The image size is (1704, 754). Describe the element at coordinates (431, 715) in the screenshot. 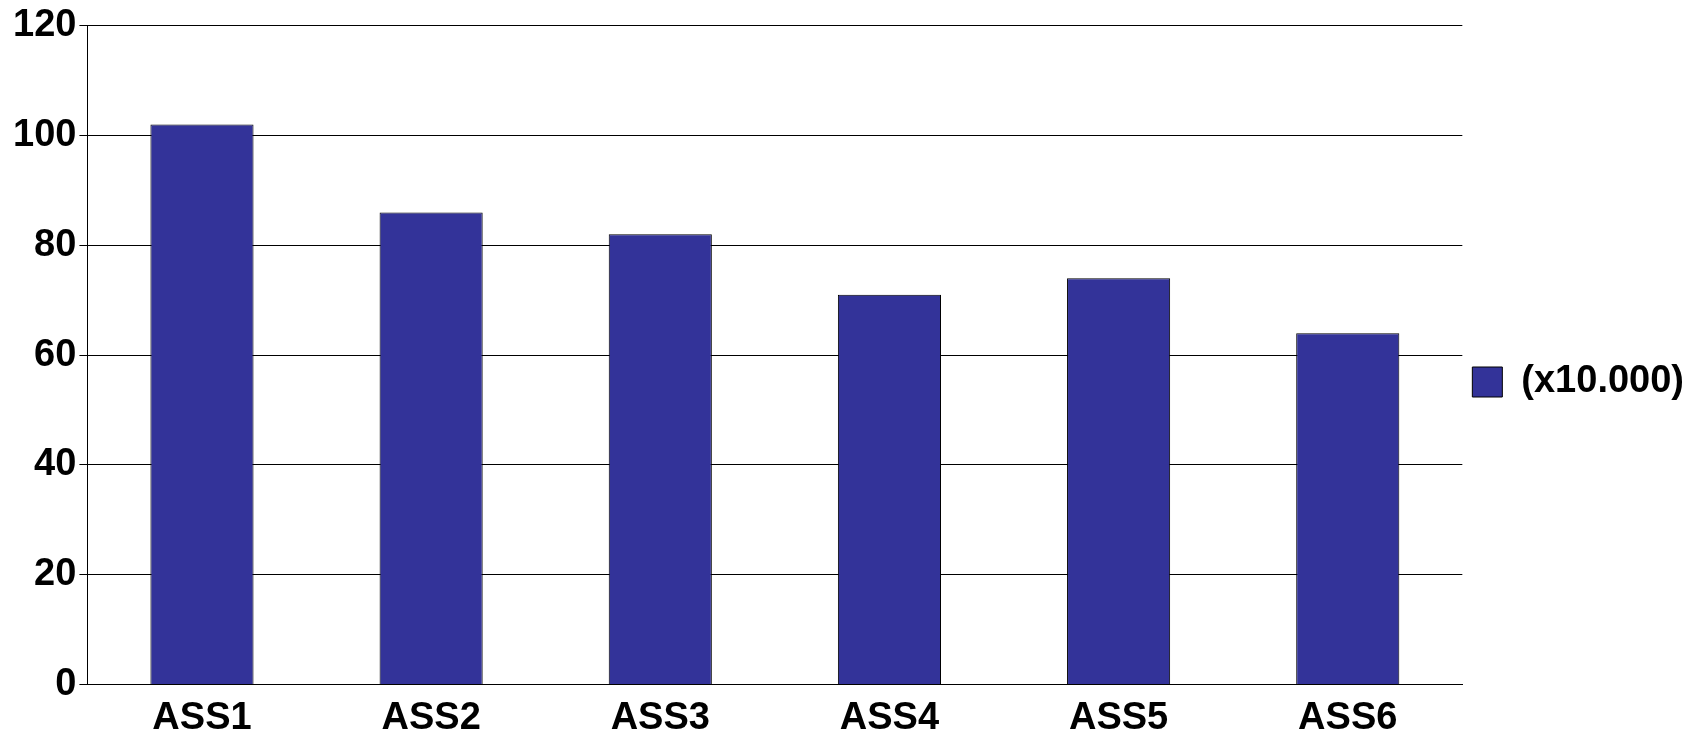

I see `x-tick-label: ASS2` at that location.